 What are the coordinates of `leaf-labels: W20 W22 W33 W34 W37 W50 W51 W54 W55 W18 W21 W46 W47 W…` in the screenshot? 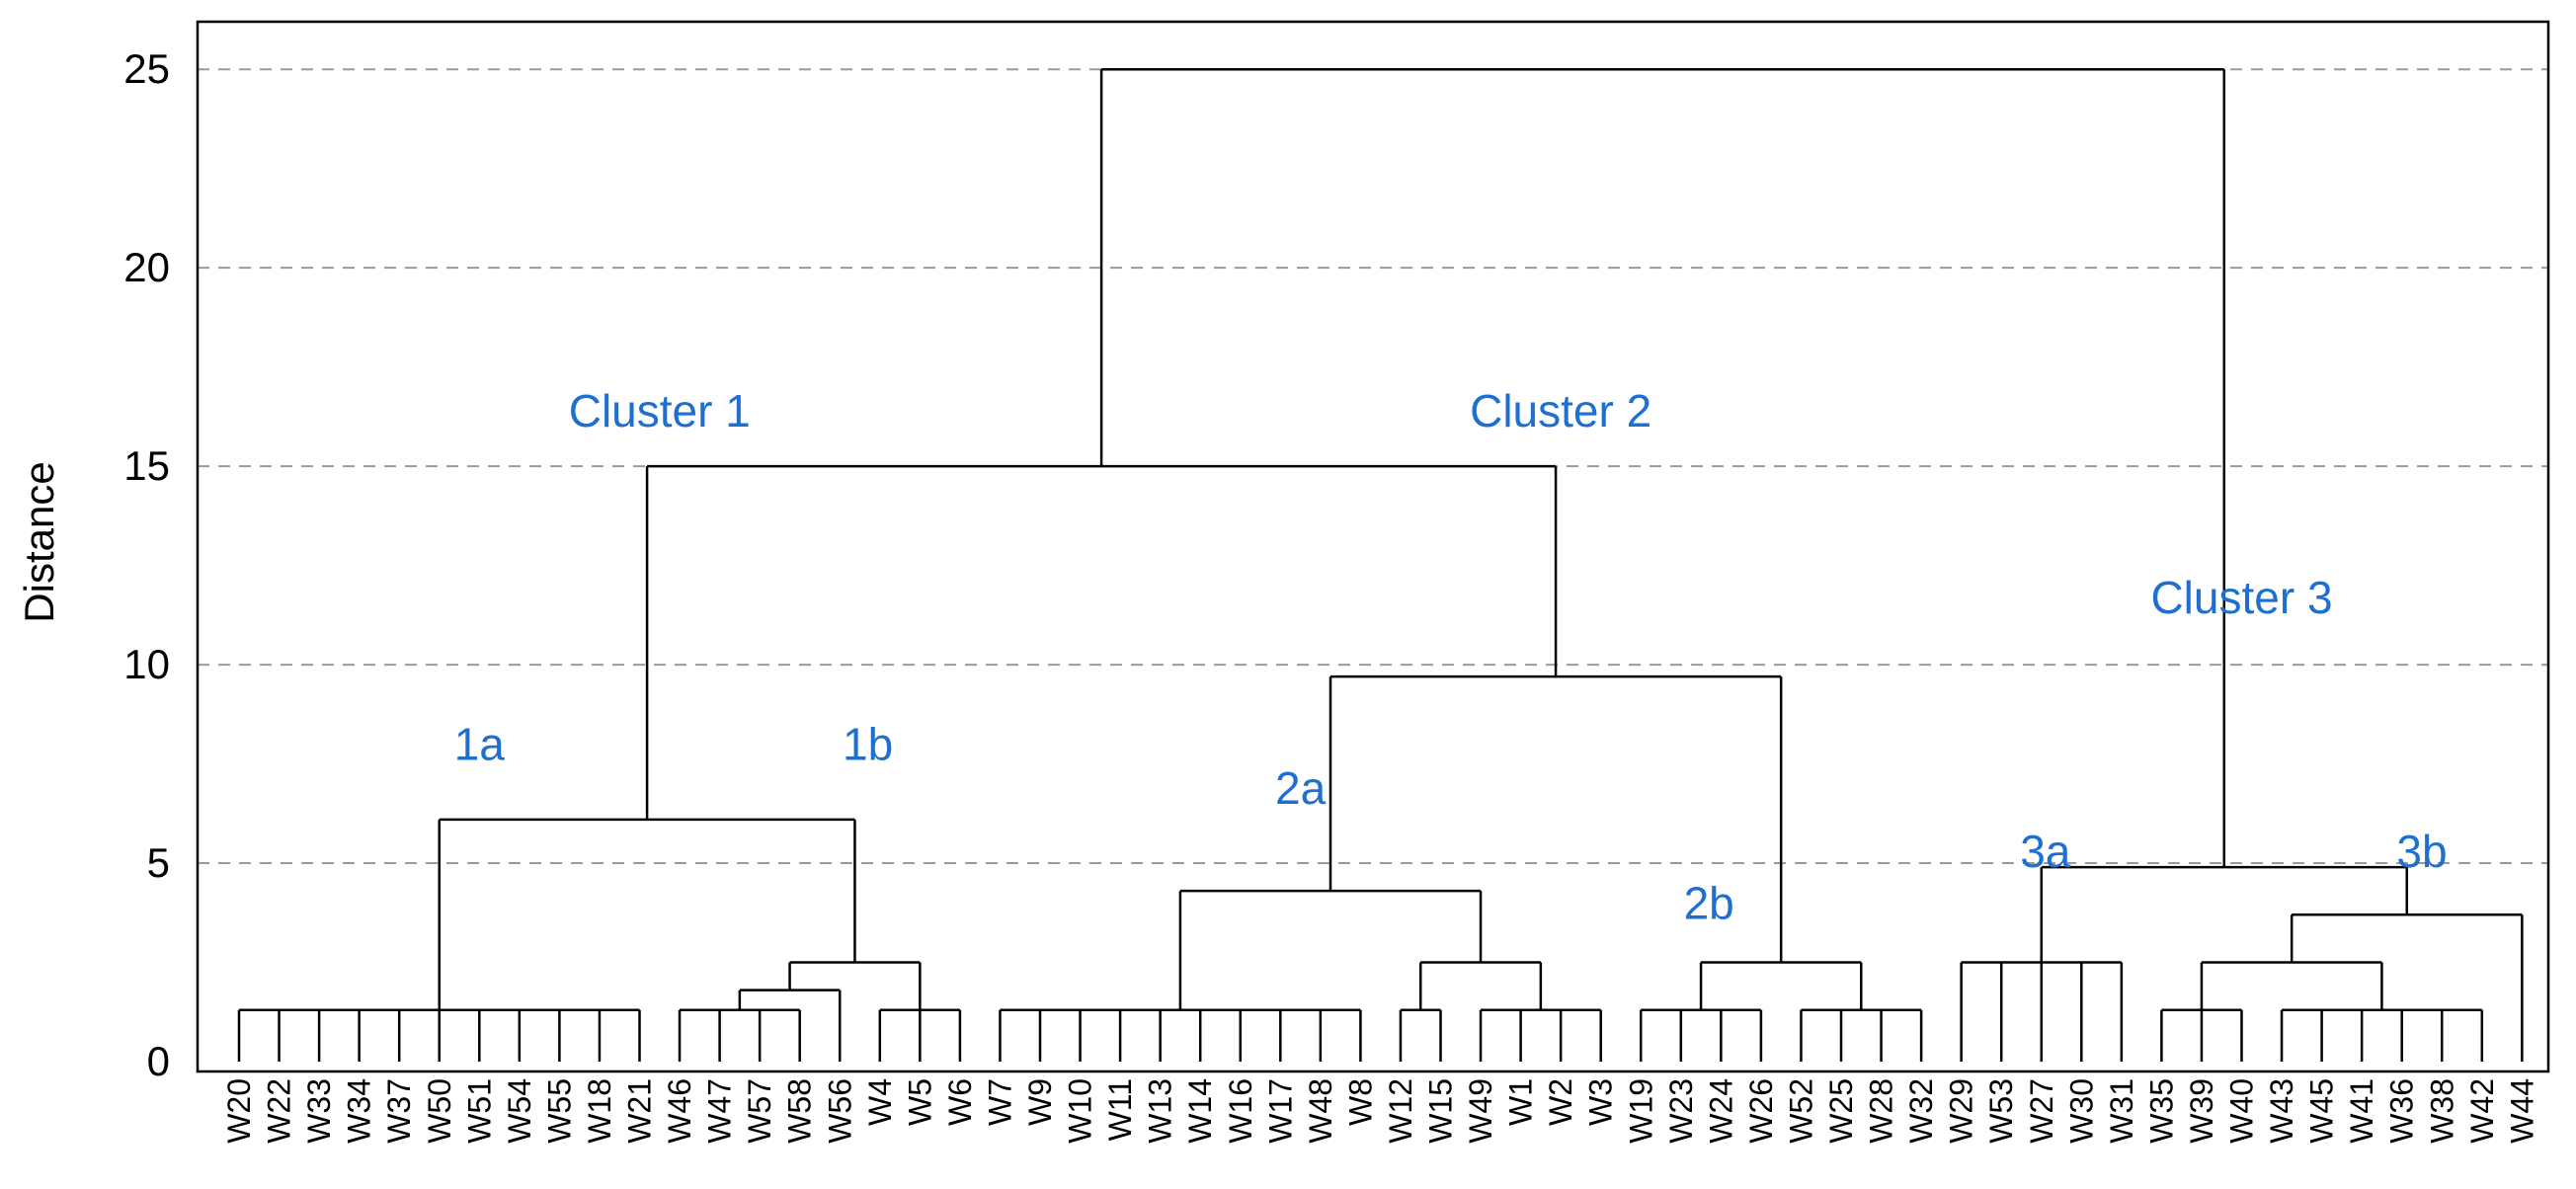 It's located at (1380, 1111).